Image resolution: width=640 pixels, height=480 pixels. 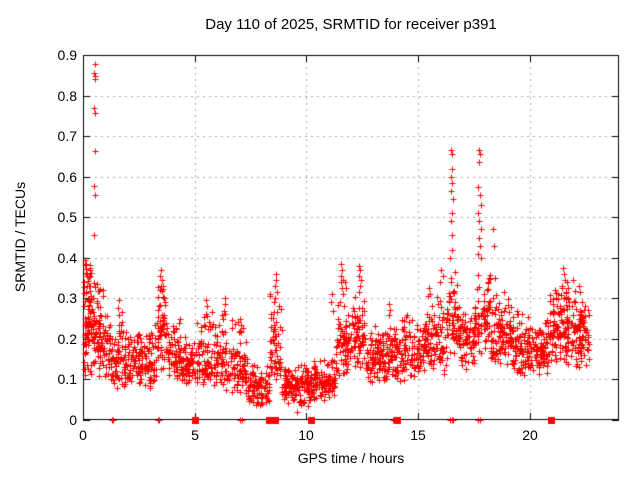 I want to click on y-tick-label: 0.2, so click(x=67, y=339).